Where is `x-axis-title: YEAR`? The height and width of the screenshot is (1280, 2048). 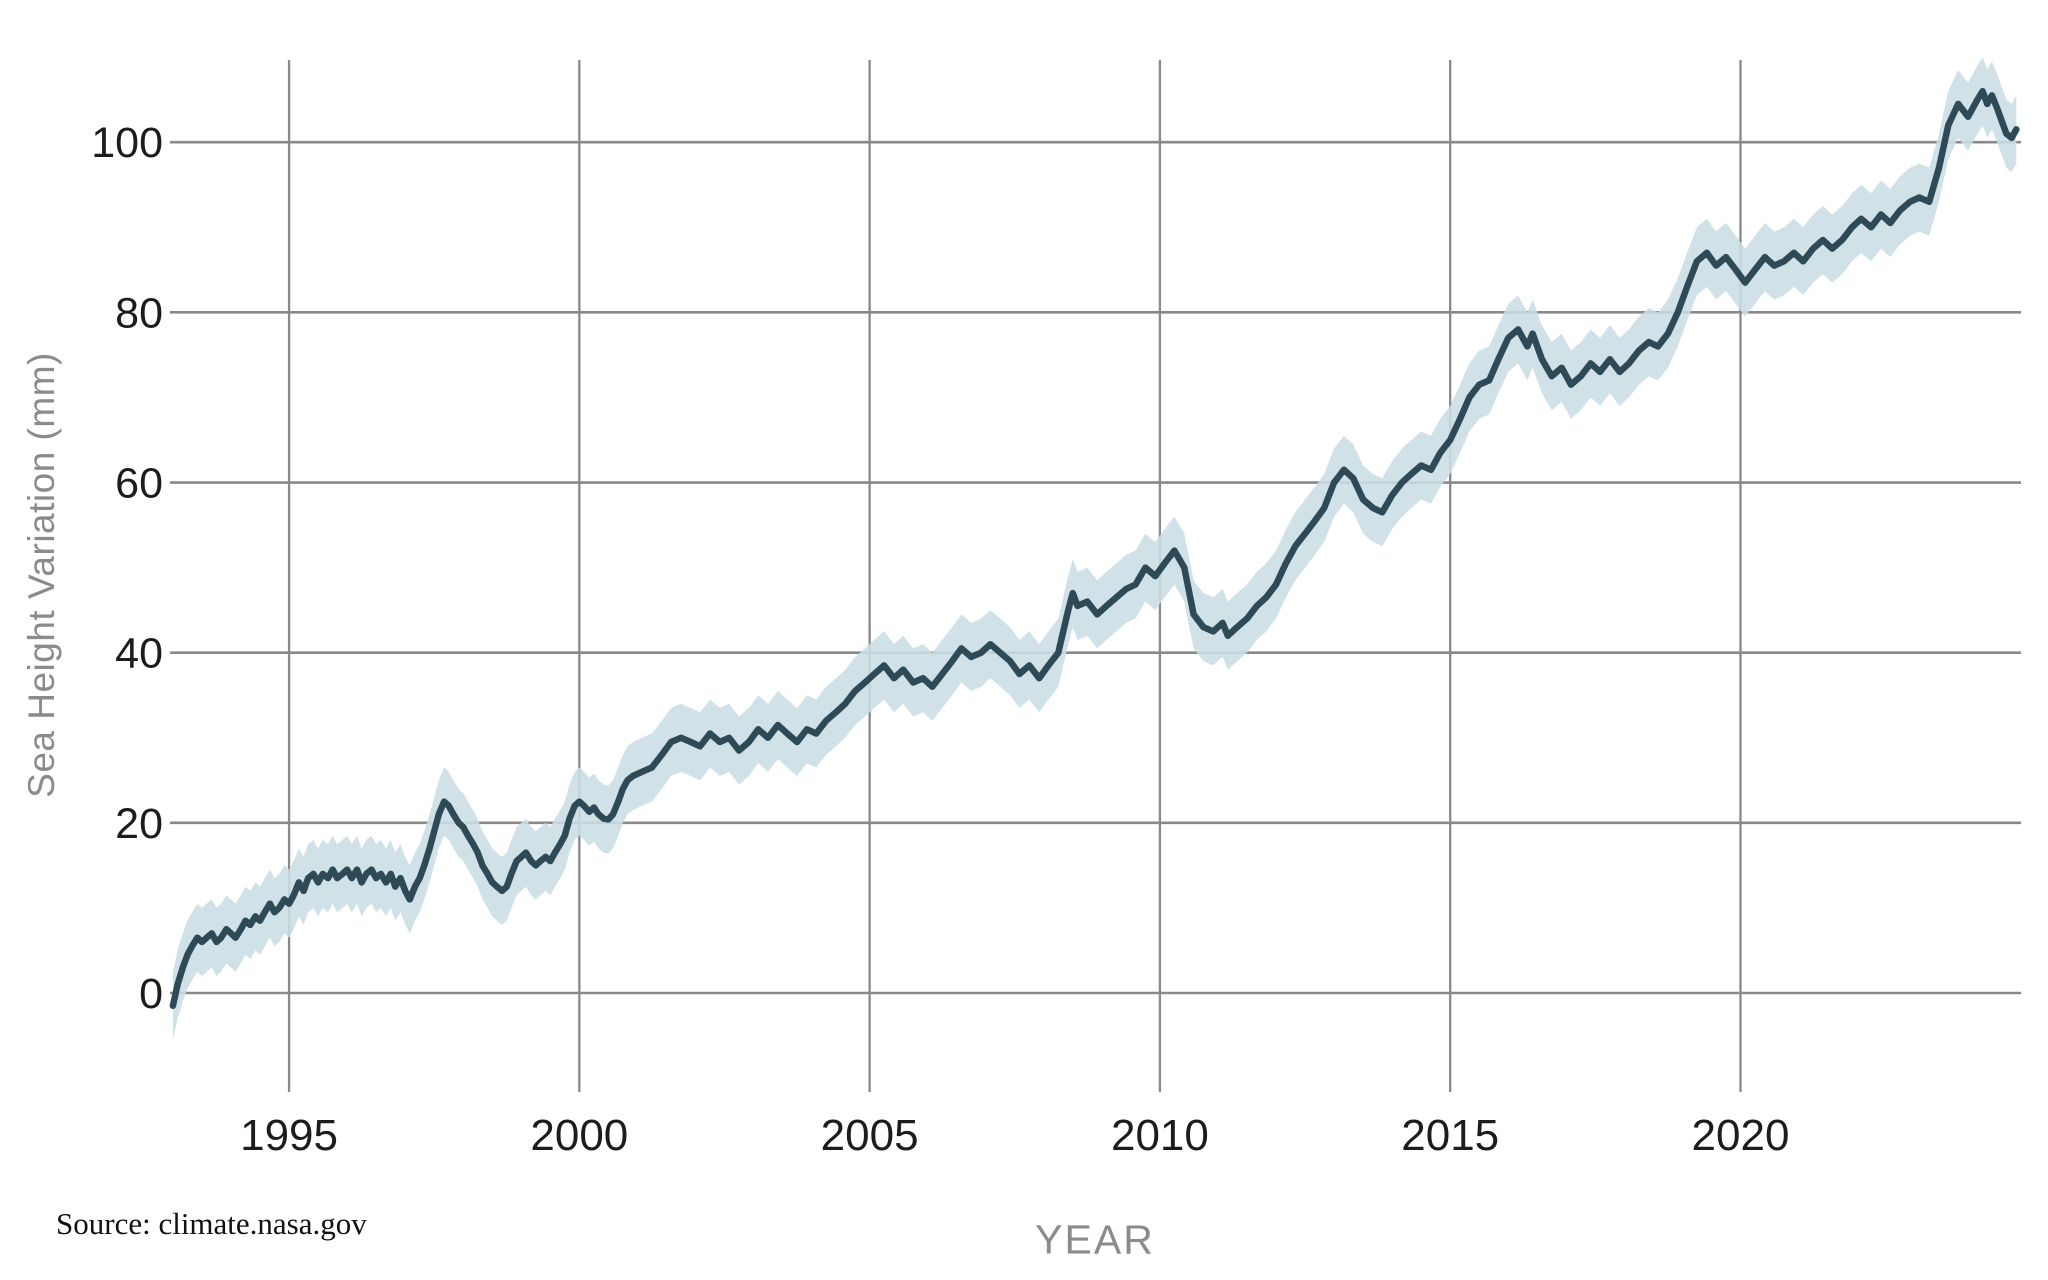
x-axis-title: YEAR is located at coordinates (1095, 1239).